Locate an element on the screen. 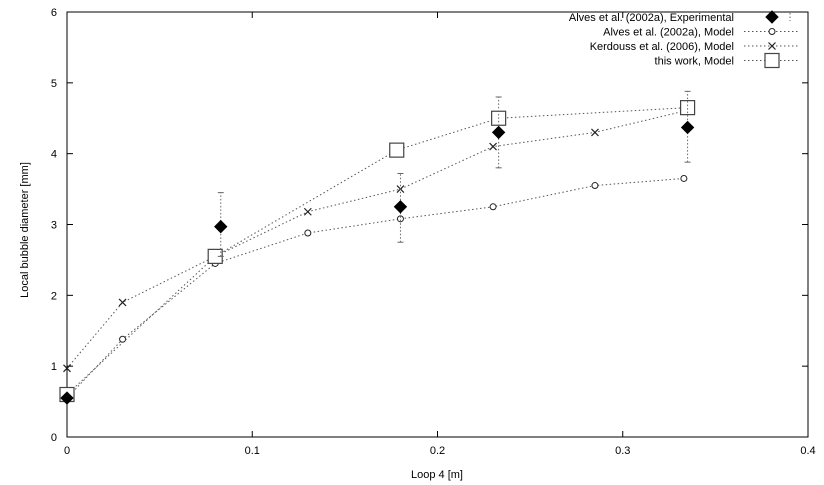 This screenshot has height=485, width=824. y-tick-label: 2 is located at coordinates (54, 296).